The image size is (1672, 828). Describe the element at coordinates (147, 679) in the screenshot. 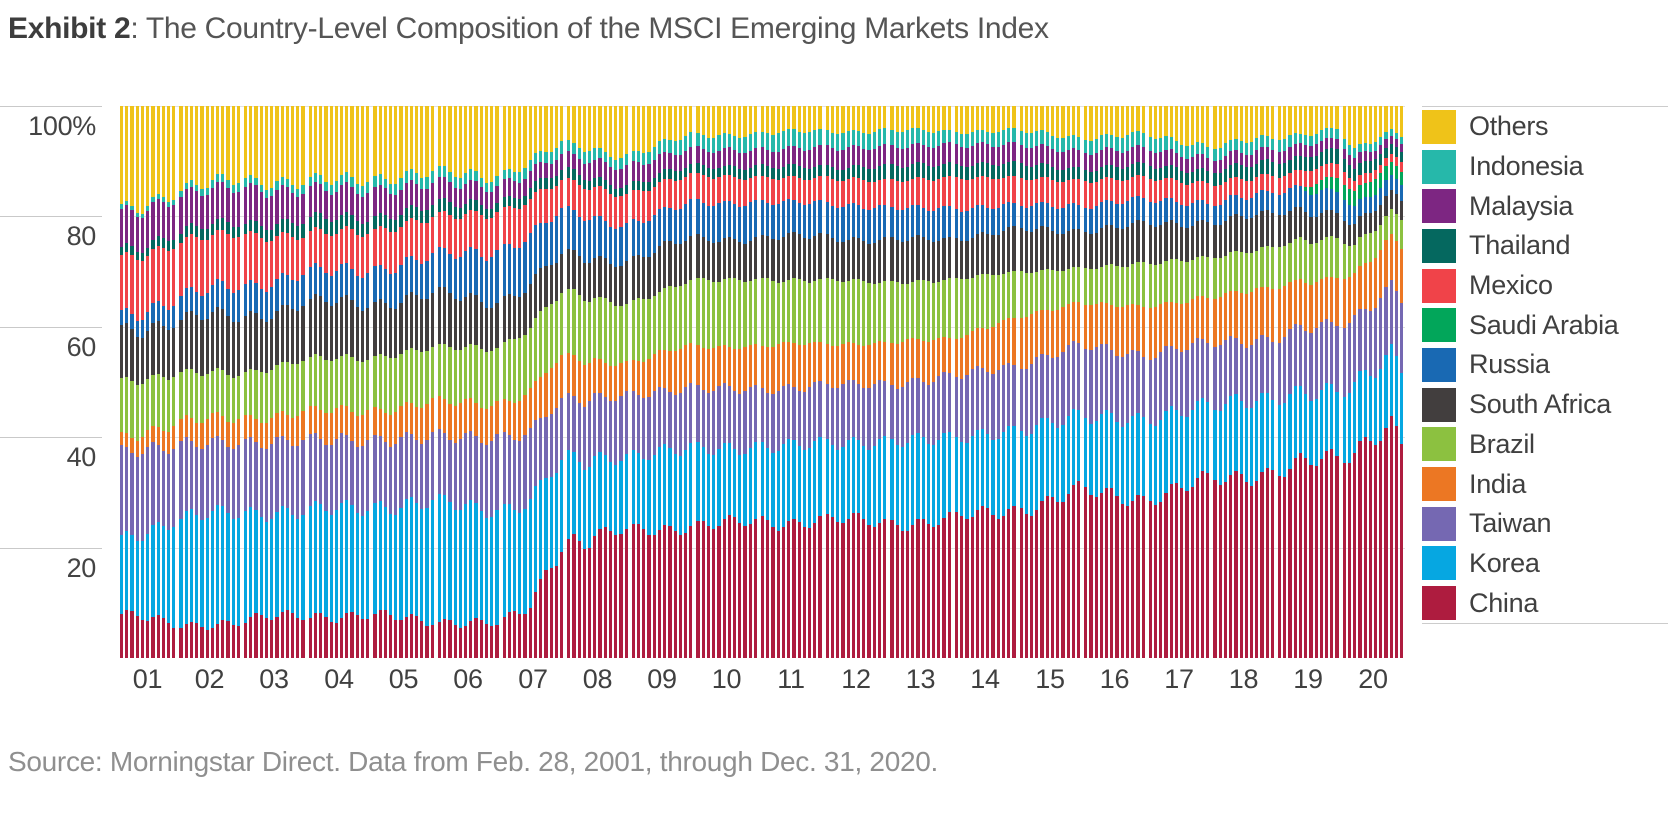

I see `x-tick-label: 01` at that location.